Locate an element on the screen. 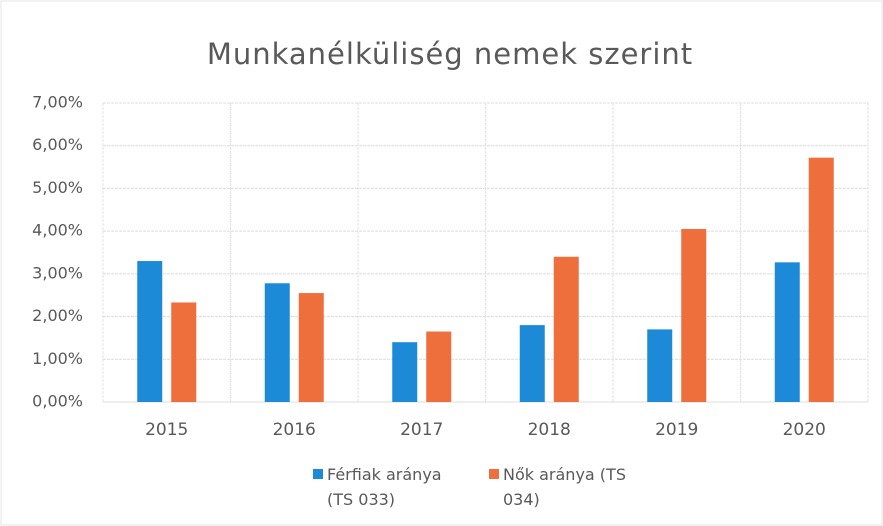 The image size is (883, 526). x-tick-label: 2018 is located at coordinates (549, 430).